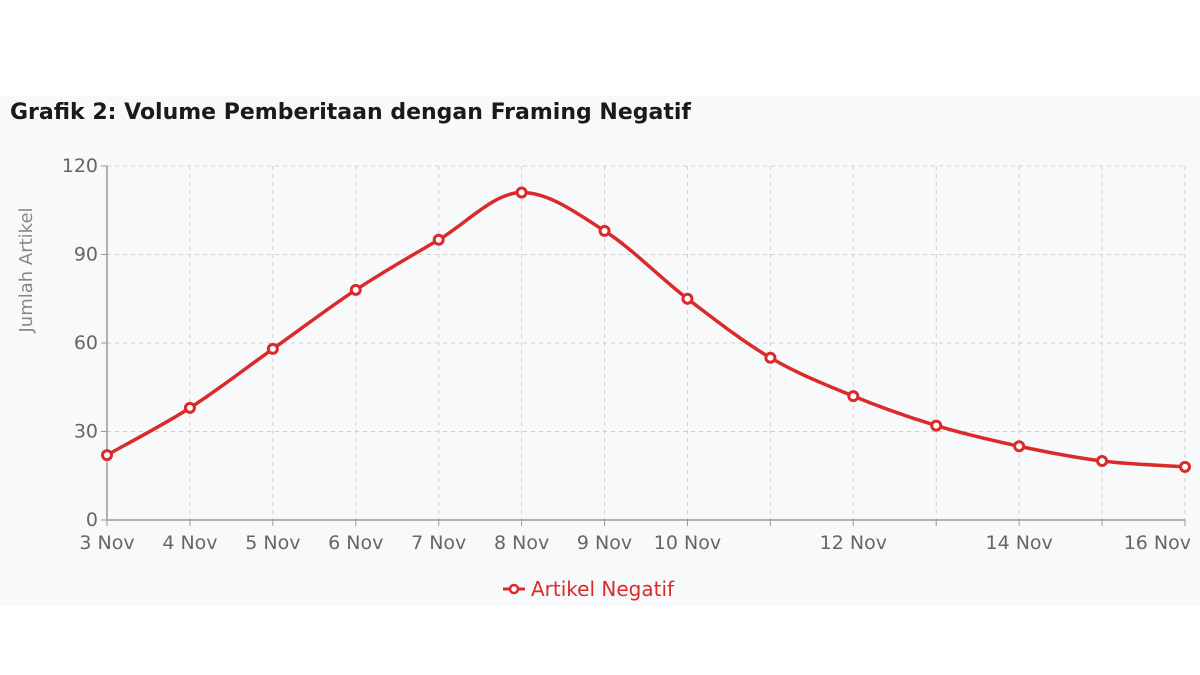 The width and height of the screenshot is (1200, 675). Describe the element at coordinates (86, 255) in the screenshot. I see `y-tick-label: 90` at that location.